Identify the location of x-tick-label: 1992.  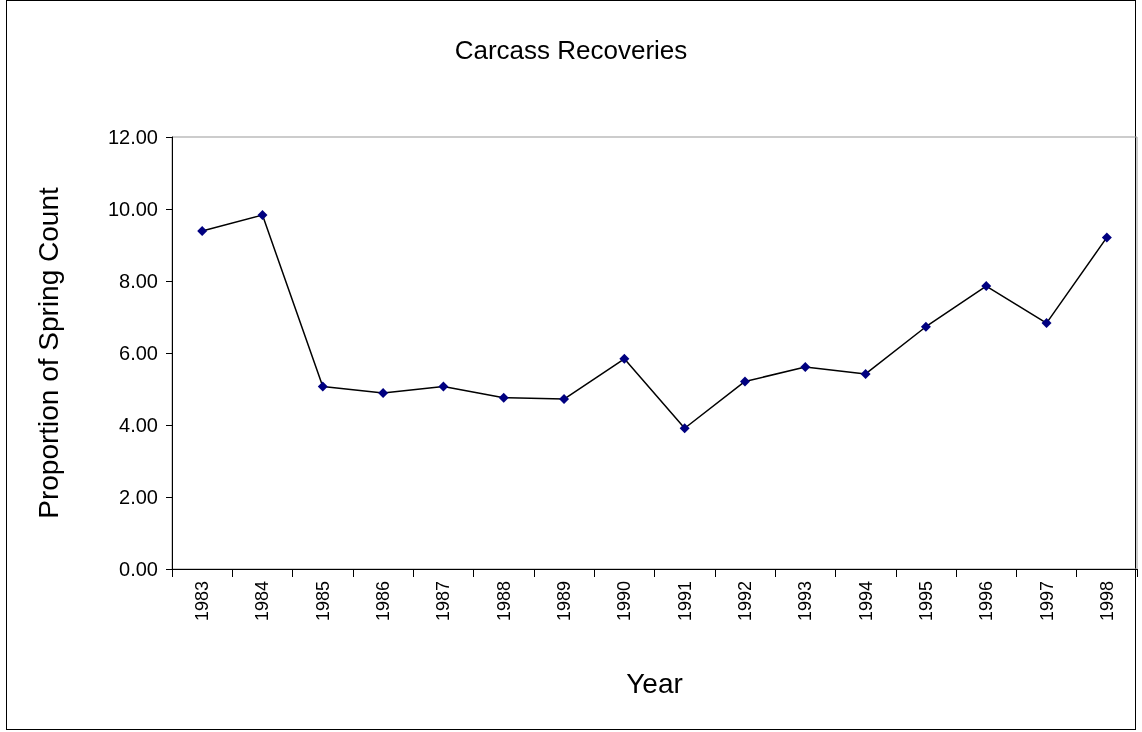
(744, 601).